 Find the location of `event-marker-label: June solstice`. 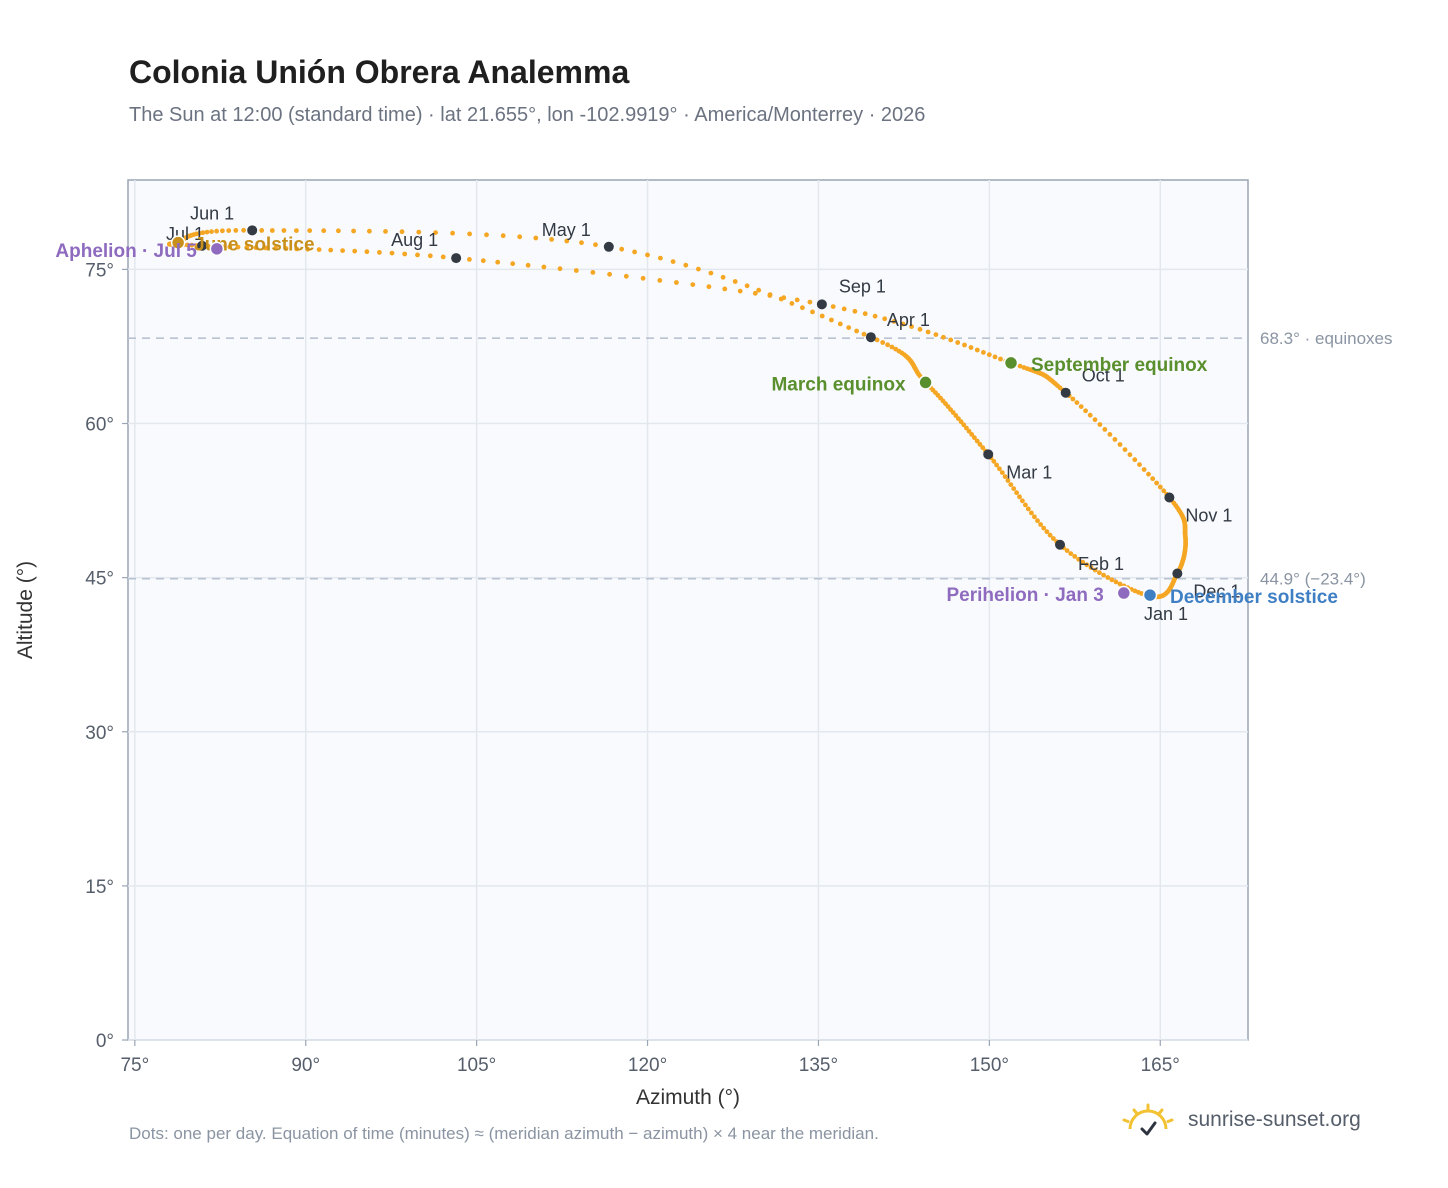

event-marker-label: June solstice is located at coordinates (254, 245).